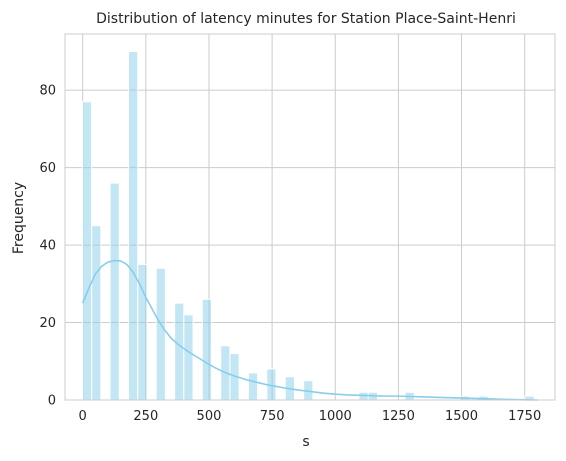 The width and height of the screenshot is (566, 461). I want to click on y-tick-labels: 0 20 40 60 80, so click(47, 246).